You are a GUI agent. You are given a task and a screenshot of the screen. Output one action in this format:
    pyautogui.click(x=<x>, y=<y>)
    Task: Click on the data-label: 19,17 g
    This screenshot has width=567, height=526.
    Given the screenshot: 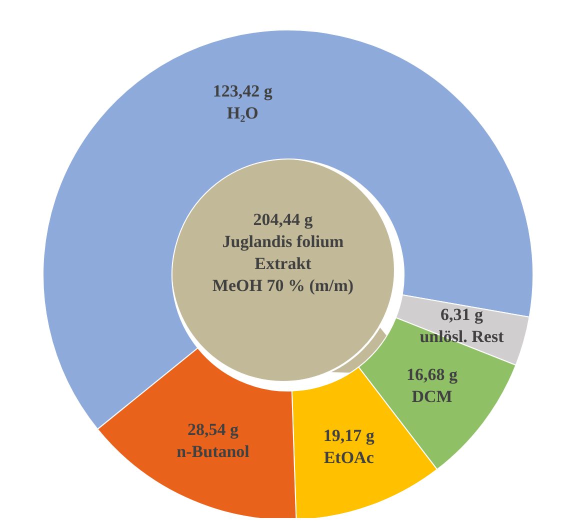 What is the action you would take?
    pyautogui.click(x=349, y=435)
    